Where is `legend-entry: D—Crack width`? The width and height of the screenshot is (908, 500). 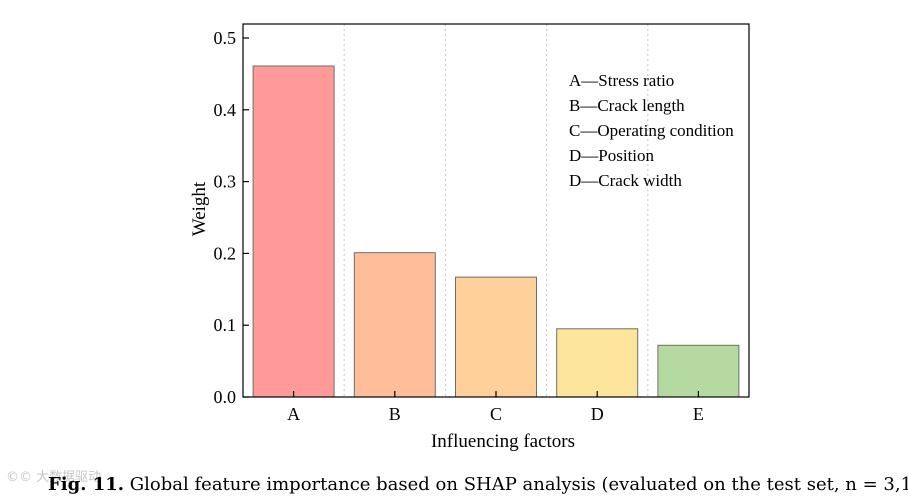 legend-entry: D—Crack width is located at coordinates (625, 180).